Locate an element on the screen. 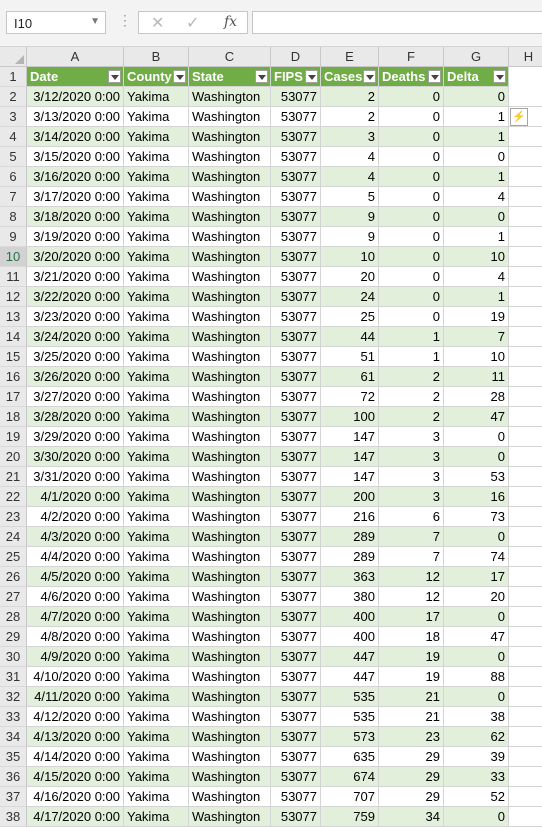 The image size is (542, 827). cell-date: 4/10/2020 0:00 is located at coordinates (75, 677).